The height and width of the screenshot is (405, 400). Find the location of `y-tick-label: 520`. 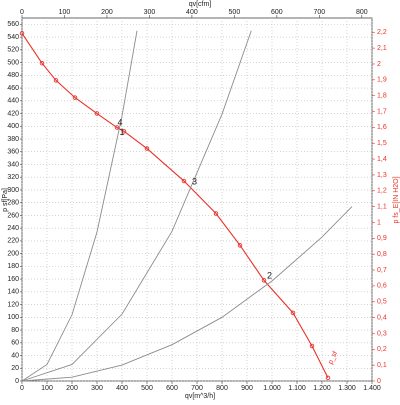

y-tick-label: 520 is located at coordinates (13, 50).